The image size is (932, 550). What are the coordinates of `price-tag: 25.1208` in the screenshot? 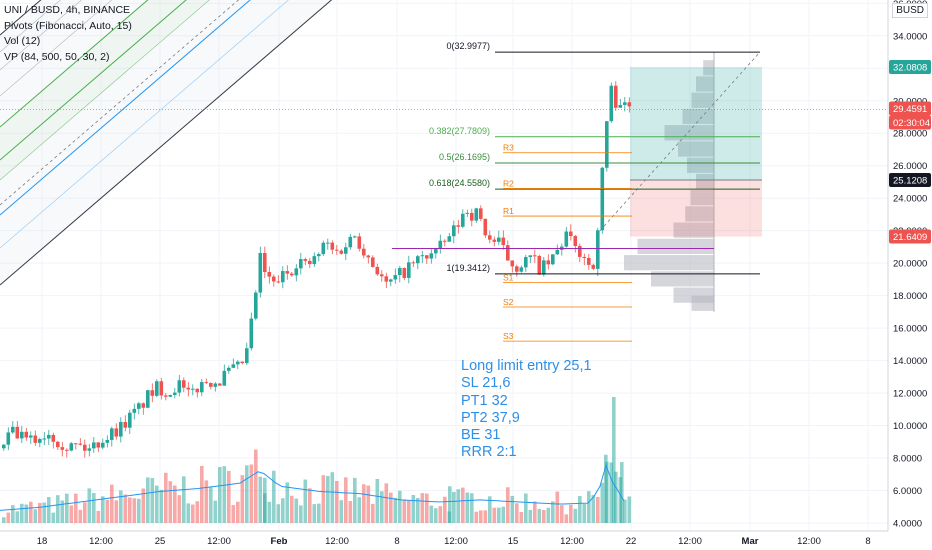 It's located at (910, 180).